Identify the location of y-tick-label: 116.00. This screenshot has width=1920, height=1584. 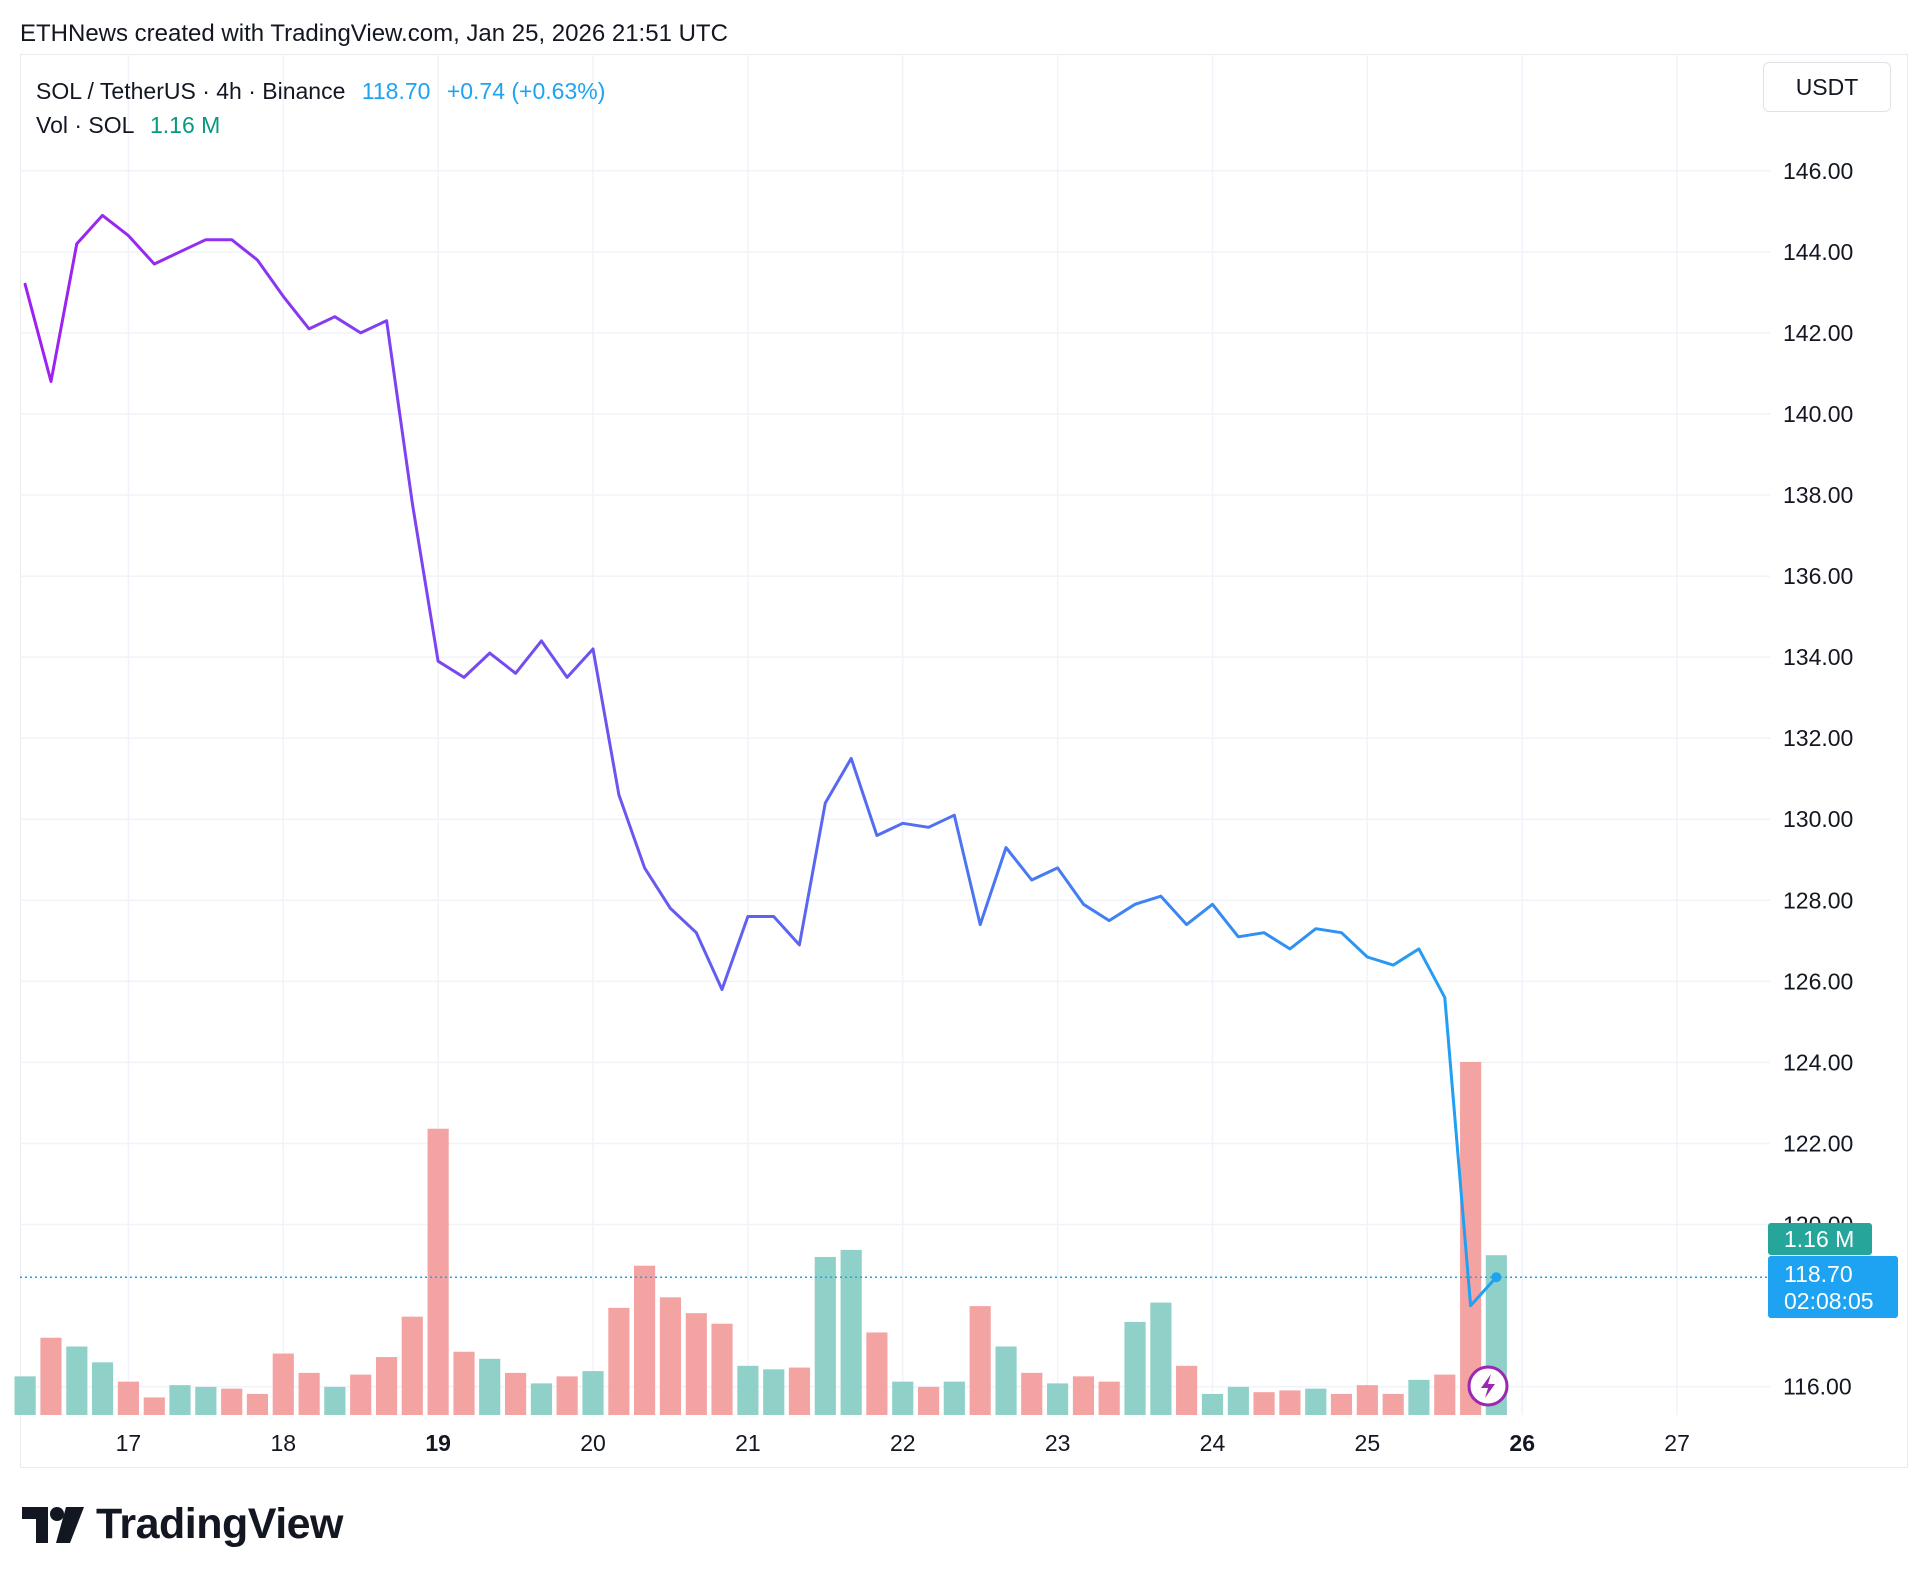
(1817, 1387).